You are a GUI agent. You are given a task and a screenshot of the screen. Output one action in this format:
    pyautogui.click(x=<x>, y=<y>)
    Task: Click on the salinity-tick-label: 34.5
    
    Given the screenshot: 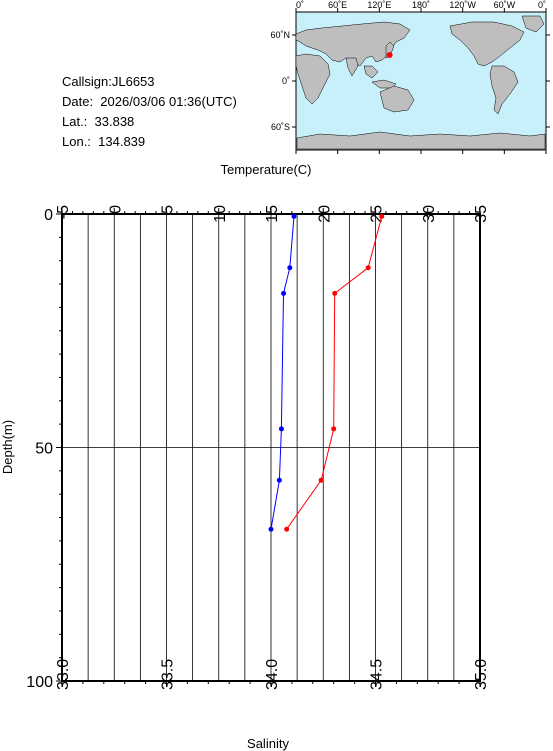 What is the action you would take?
    pyautogui.click(x=377, y=674)
    